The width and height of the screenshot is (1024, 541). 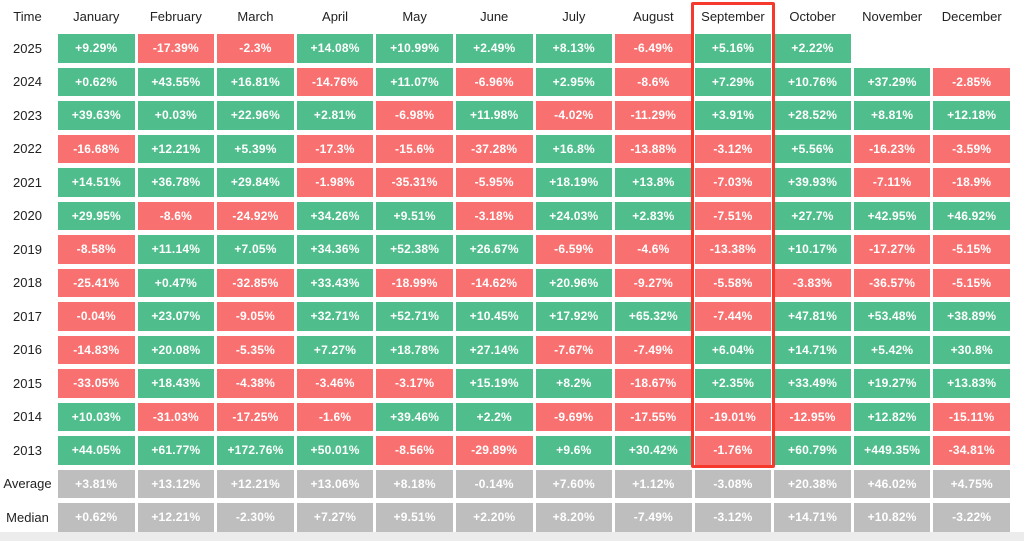 What do you see at coordinates (653, 148) in the screenshot?
I see `cell-2022-august: -13.88%` at bounding box center [653, 148].